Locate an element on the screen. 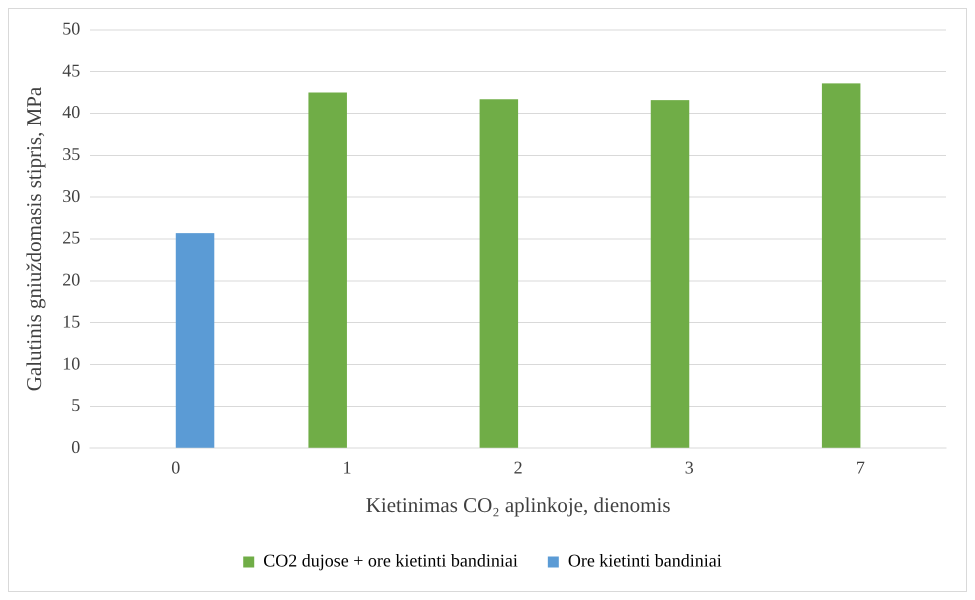  y-tick-label: 30 is located at coordinates (71, 196).